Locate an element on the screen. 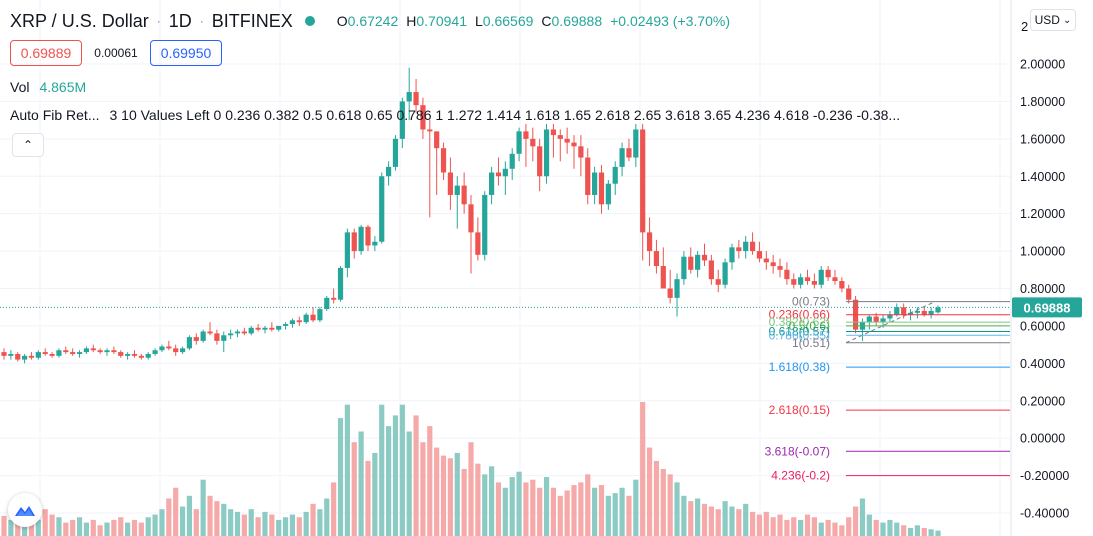  chevron-up-icon: ⌃ is located at coordinates (28, 145).